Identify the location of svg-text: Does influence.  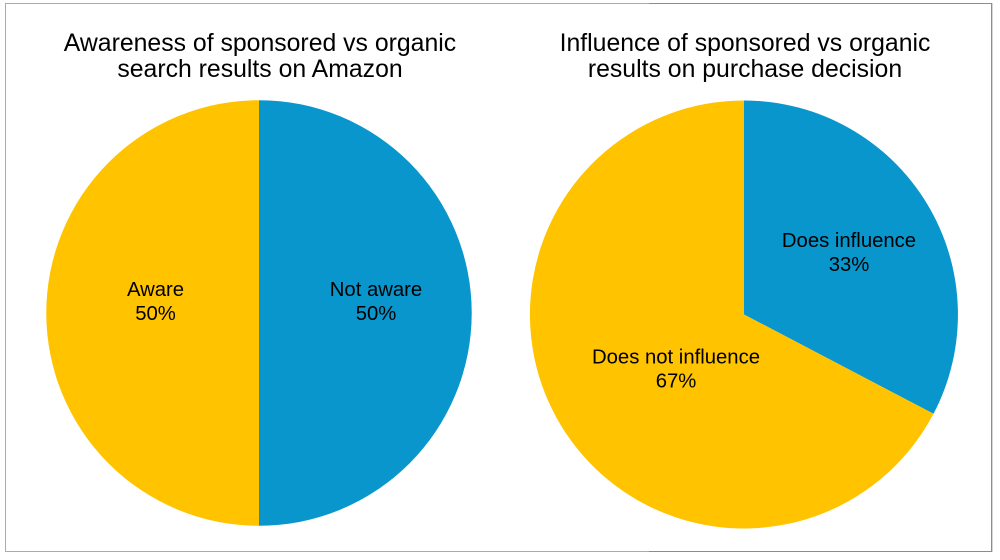
(849, 241).